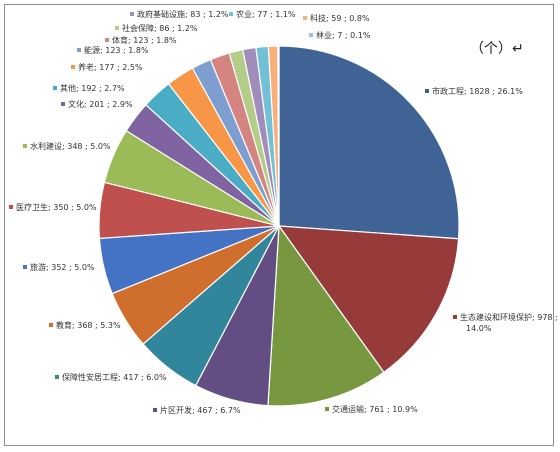 The height and width of the screenshot is (452, 560). I want to click on slice-label-2: 交通运输; 761 ; 10.9%, so click(375, 409).